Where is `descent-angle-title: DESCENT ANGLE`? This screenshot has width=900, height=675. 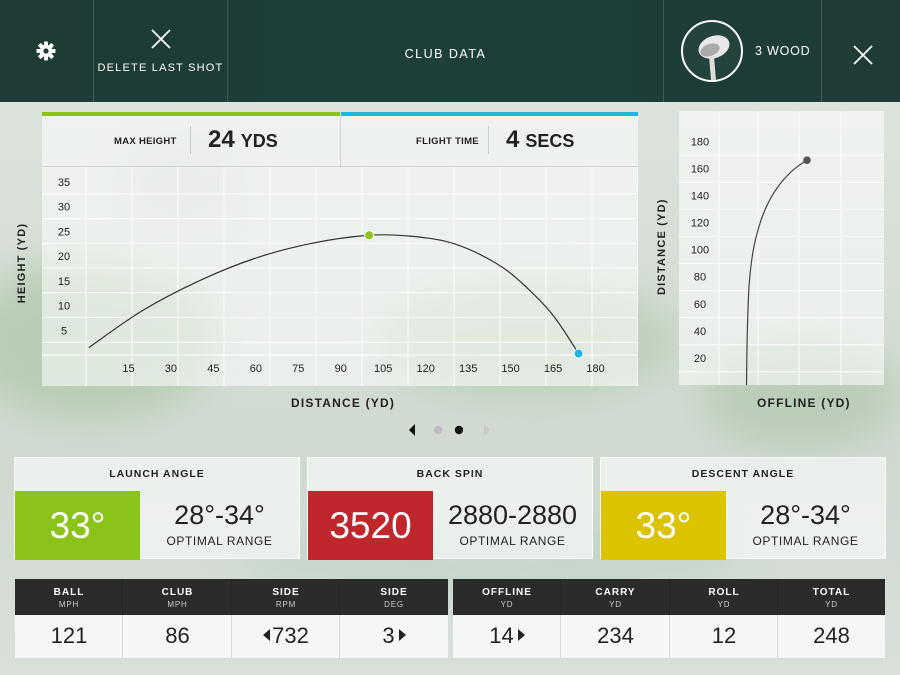 descent-angle-title: DESCENT ANGLE is located at coordinates (743, 474).